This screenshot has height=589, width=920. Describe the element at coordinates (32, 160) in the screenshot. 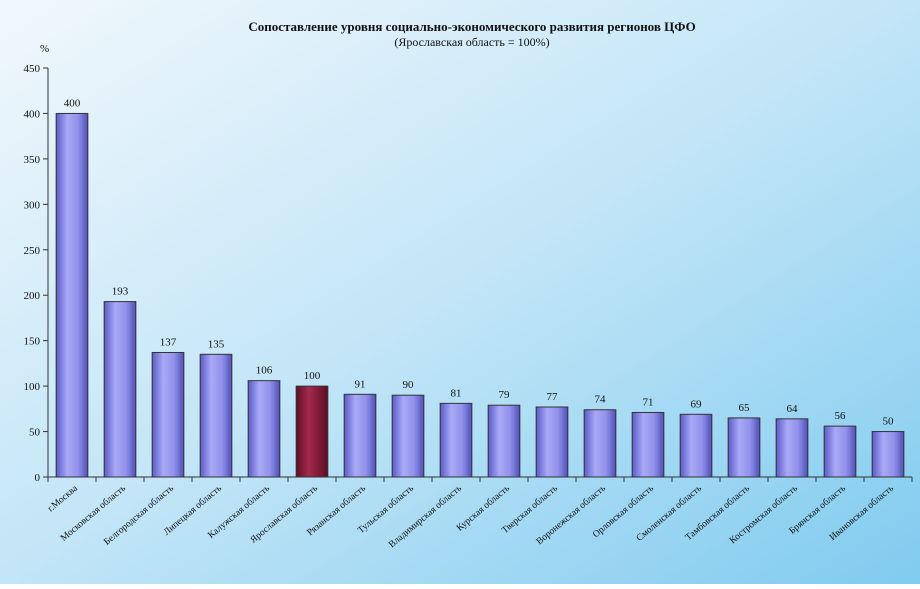

I see `y-tick-label: 350` at that location.